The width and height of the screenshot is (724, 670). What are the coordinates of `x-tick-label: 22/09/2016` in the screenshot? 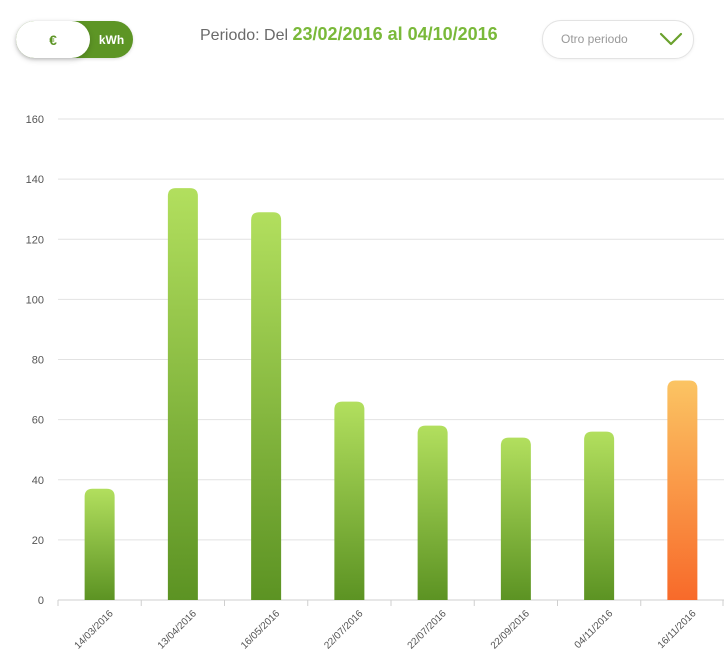 It's located at (510, 629).